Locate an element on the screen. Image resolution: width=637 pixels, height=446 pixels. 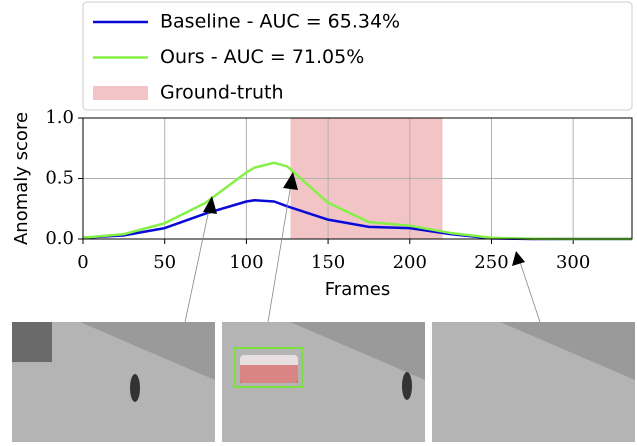
x-tick-label: 200 is located at coordinates (410, 262).